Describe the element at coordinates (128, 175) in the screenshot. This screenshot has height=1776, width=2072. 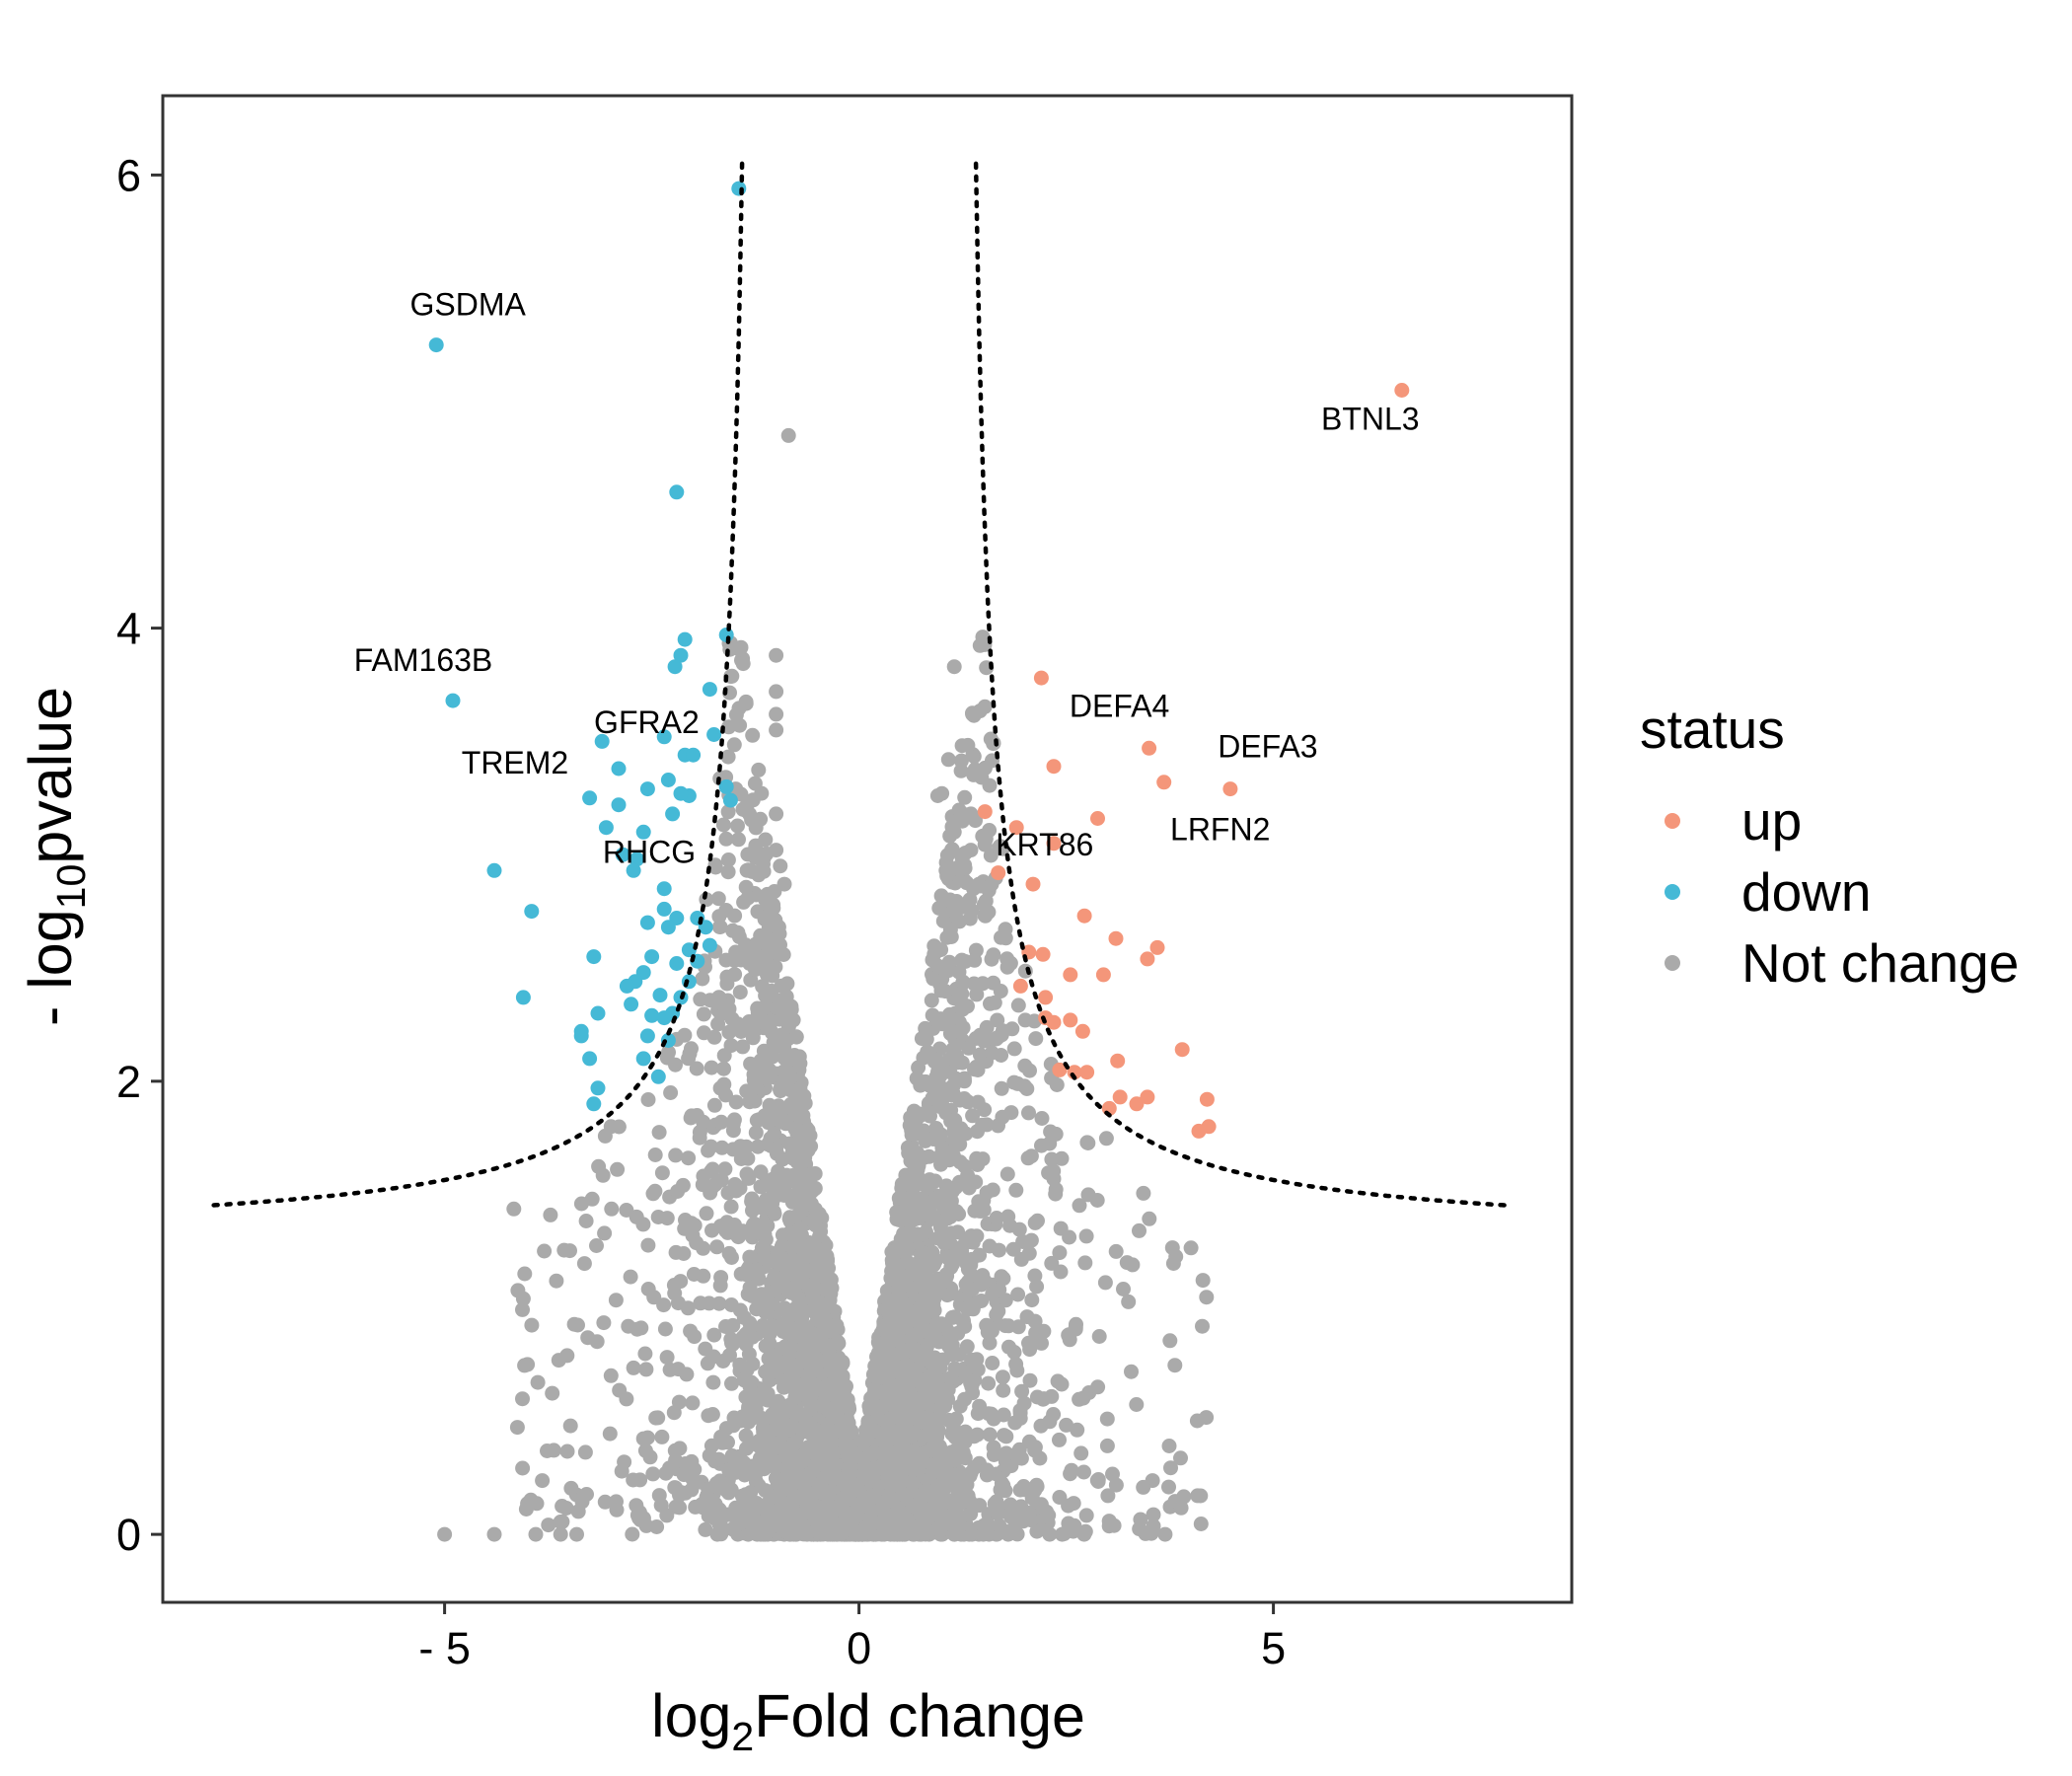
I see `y-tick-label: 6` at that location.